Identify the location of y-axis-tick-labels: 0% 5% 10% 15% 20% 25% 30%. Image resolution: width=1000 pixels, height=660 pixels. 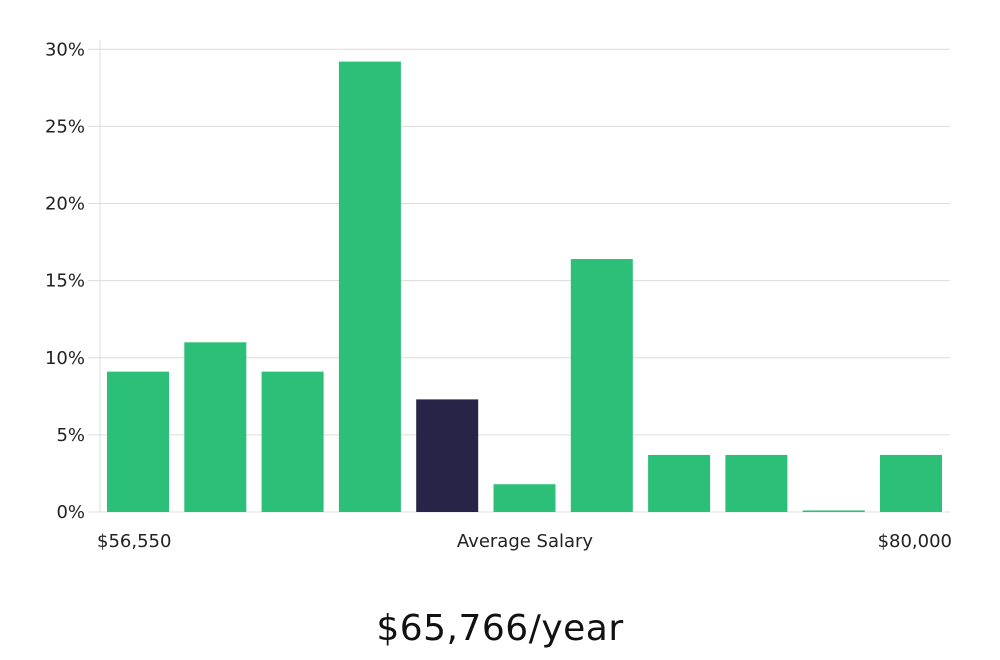
(65, 281).